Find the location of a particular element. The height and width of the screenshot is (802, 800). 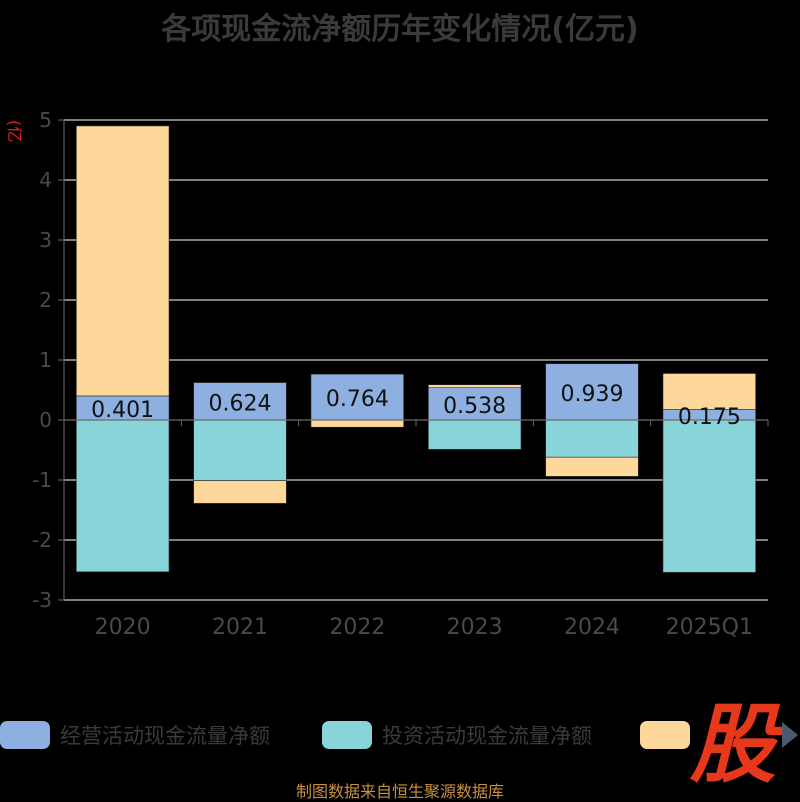

y-tick-label: 1 is located at coordinates (45, 360).